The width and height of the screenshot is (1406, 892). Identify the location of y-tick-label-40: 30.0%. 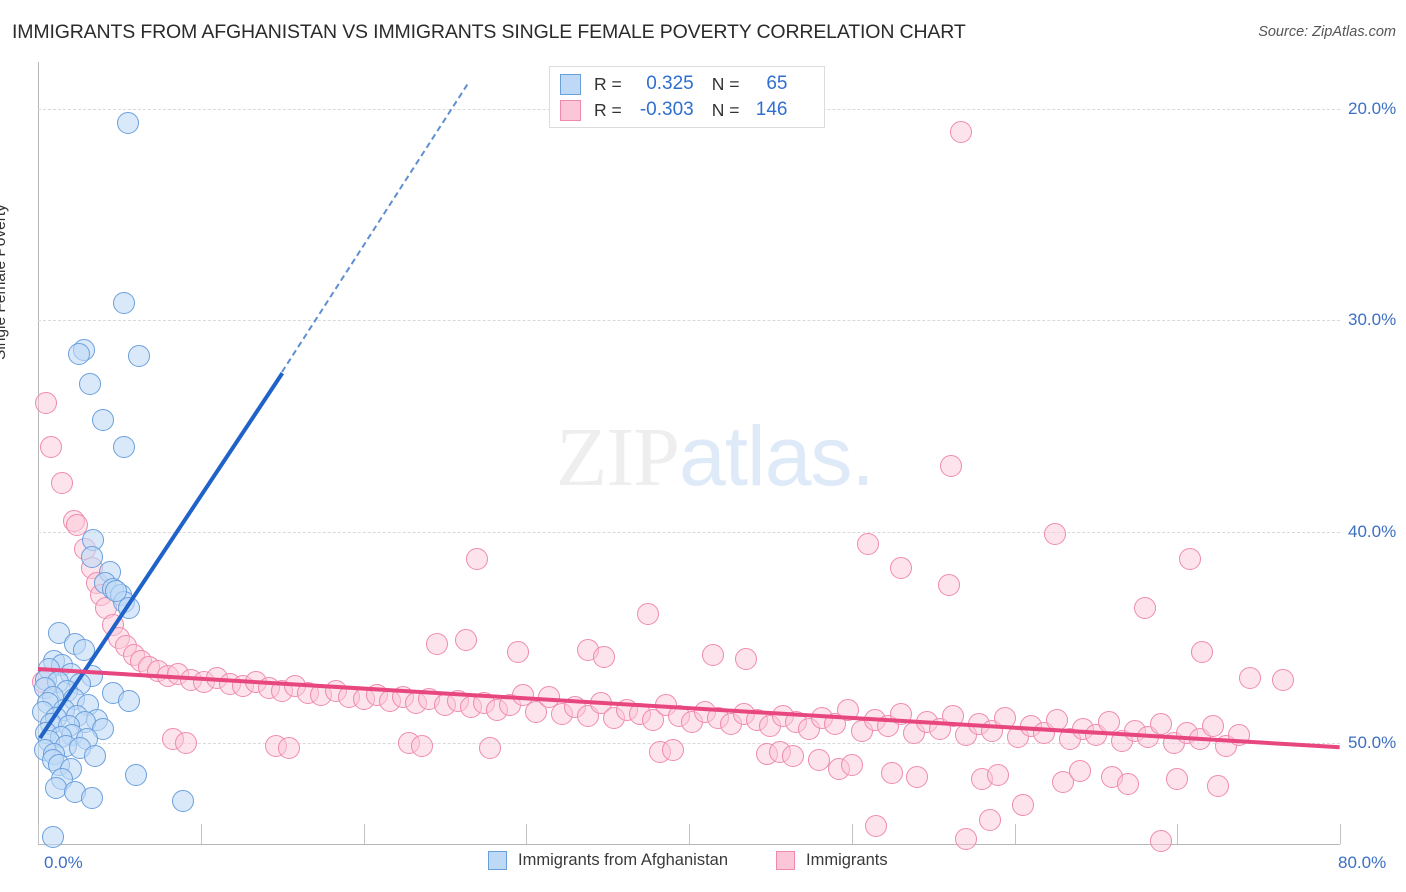
(1372, 320).